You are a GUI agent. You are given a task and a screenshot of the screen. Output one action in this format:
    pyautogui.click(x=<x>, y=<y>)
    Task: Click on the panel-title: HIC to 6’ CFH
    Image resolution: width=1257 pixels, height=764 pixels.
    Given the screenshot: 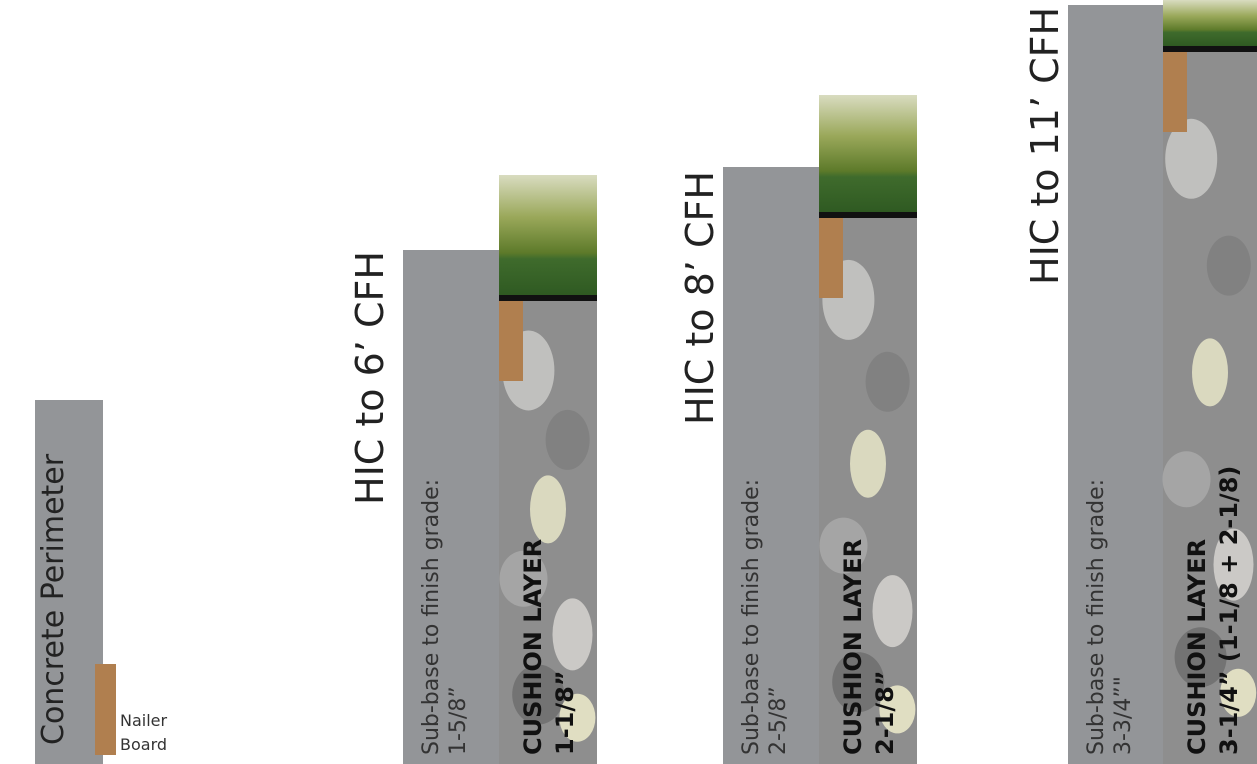 What is the action you would take?
    pyautogui.click(x=370, y=378)
    